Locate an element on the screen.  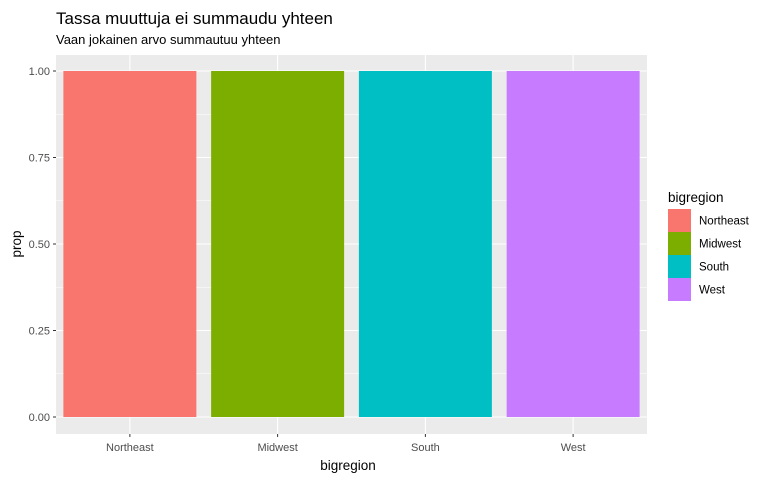
legend-swatch-midwest is located at coordinates (679, 243).